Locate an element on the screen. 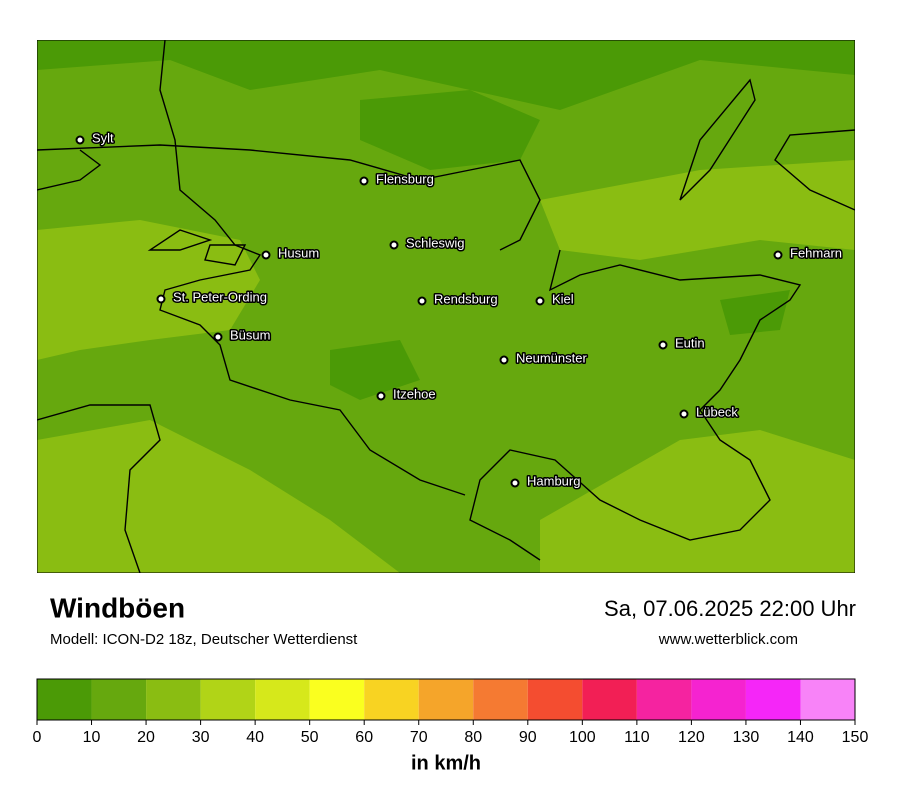  legend-tick-label: 90 is located at coordinates (528, 737).